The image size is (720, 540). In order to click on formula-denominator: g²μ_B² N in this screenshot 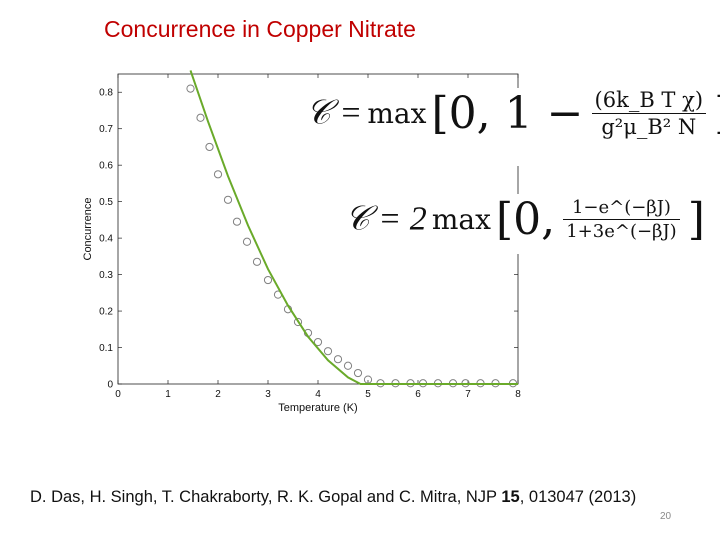, I will do `click(649, 127)`.